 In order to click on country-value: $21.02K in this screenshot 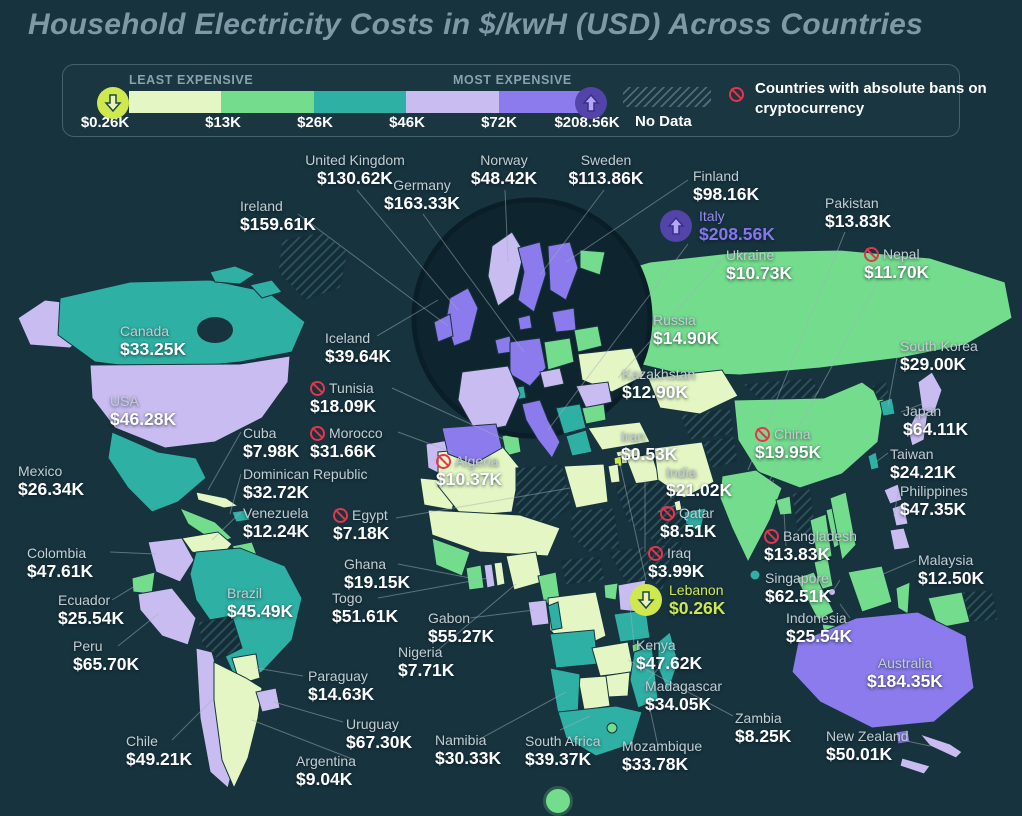, I will do `click(699, 490)`.